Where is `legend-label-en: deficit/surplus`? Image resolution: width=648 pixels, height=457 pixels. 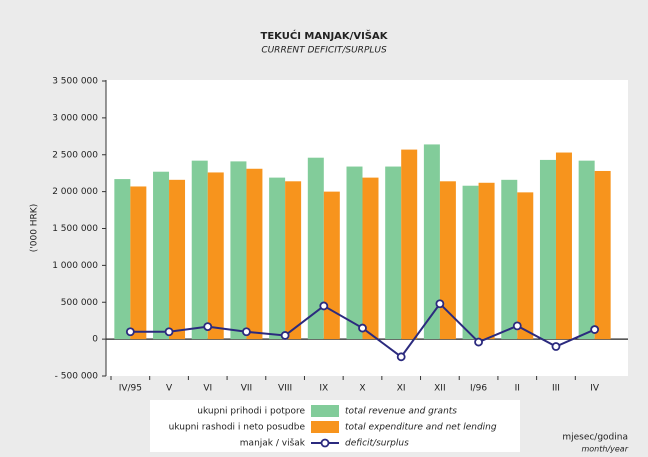 legend-label-en: deficit/surplus is located at coordinates (377, 444).